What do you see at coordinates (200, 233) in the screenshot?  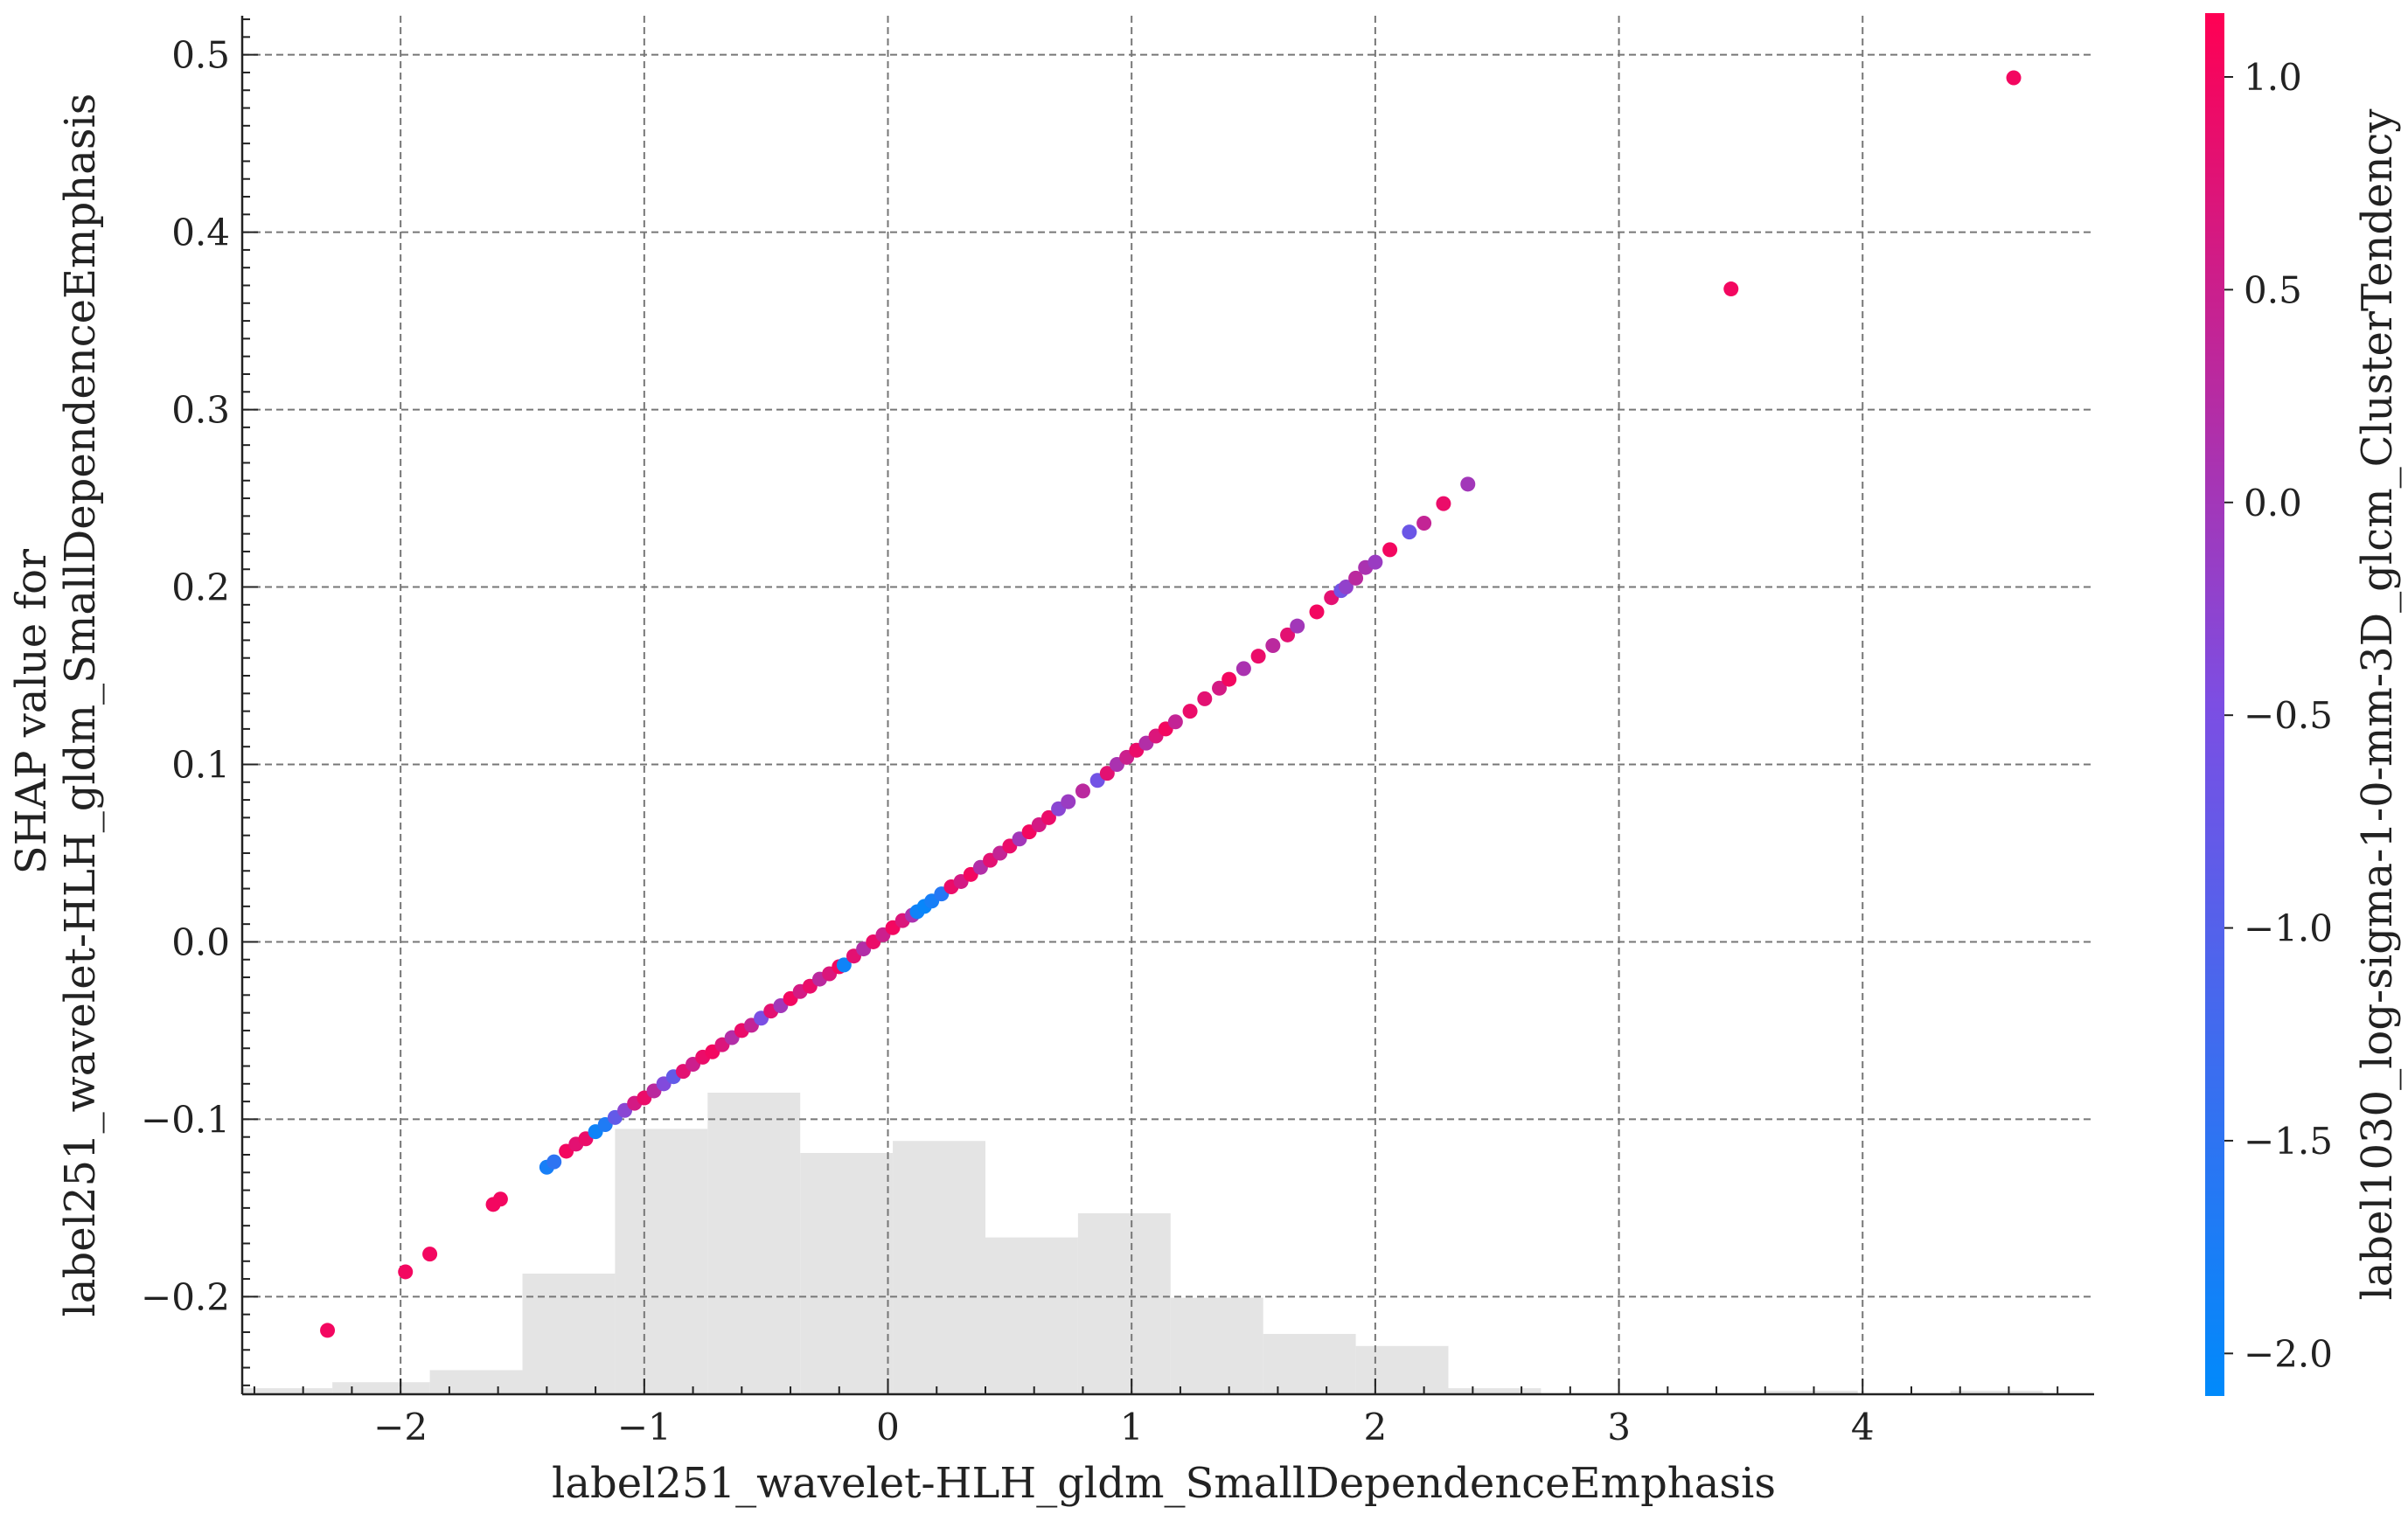 I see `y-tick-label: 0.4` at bounding box center [200, 233].